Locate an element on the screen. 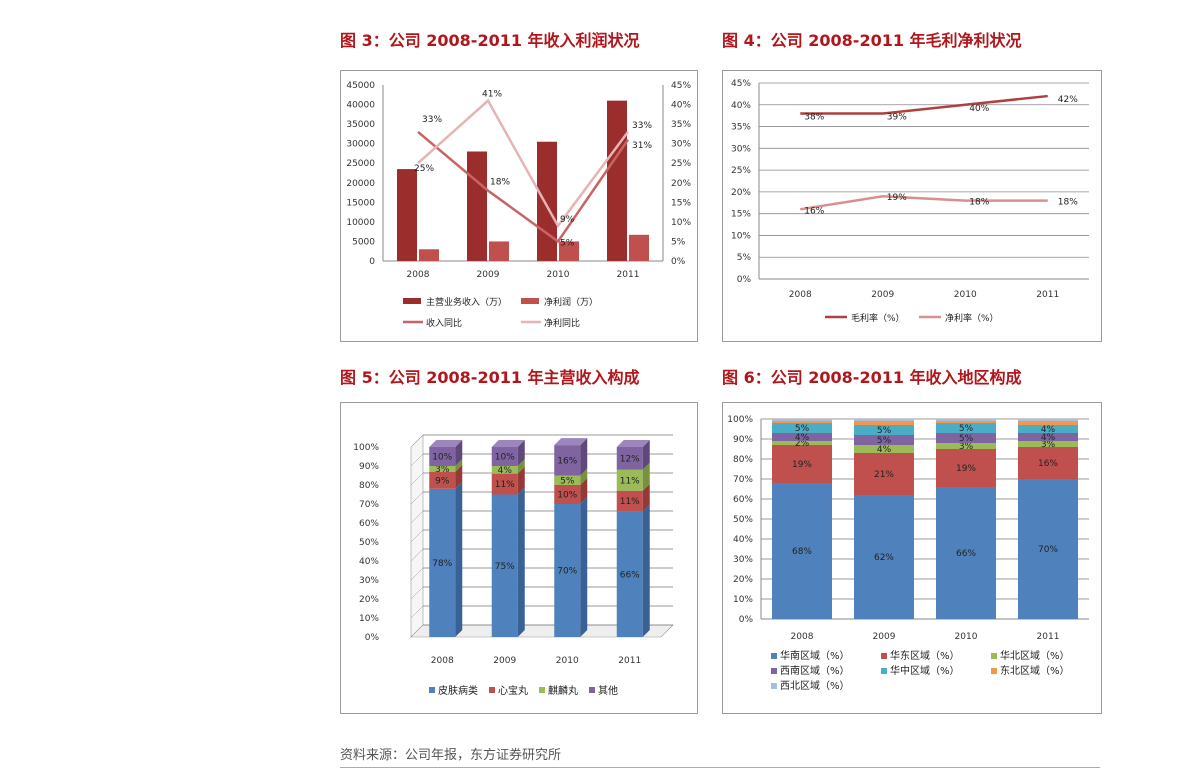 Image resolution: width=1191 pixels, height=782 pixels. data-label: 11% is located at coordinates (505, 485).